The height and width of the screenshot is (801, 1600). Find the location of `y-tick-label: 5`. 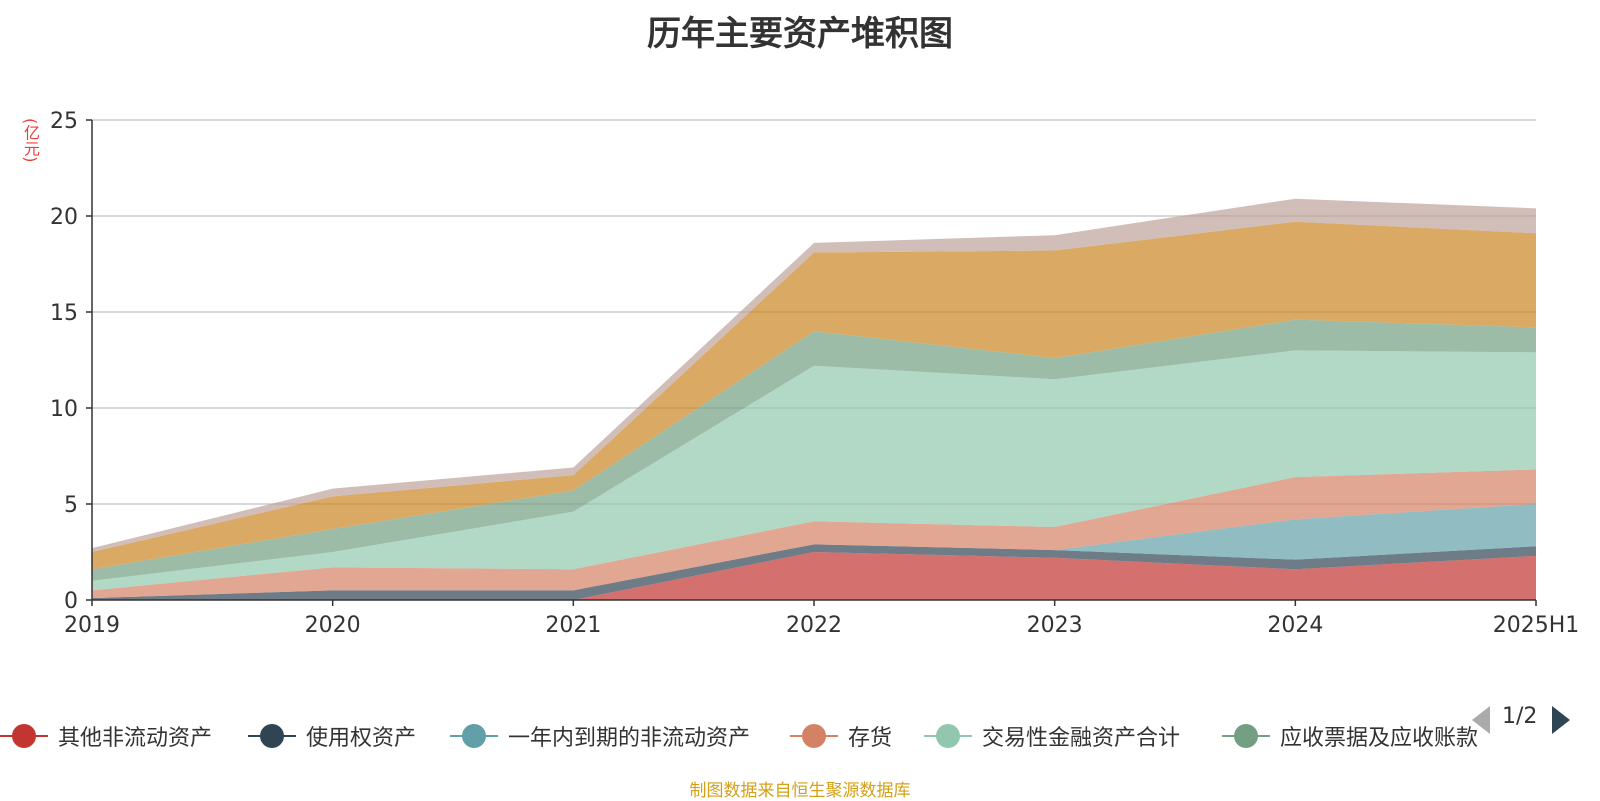

y-tick-label: 5 is located at coordinates (71, 505).